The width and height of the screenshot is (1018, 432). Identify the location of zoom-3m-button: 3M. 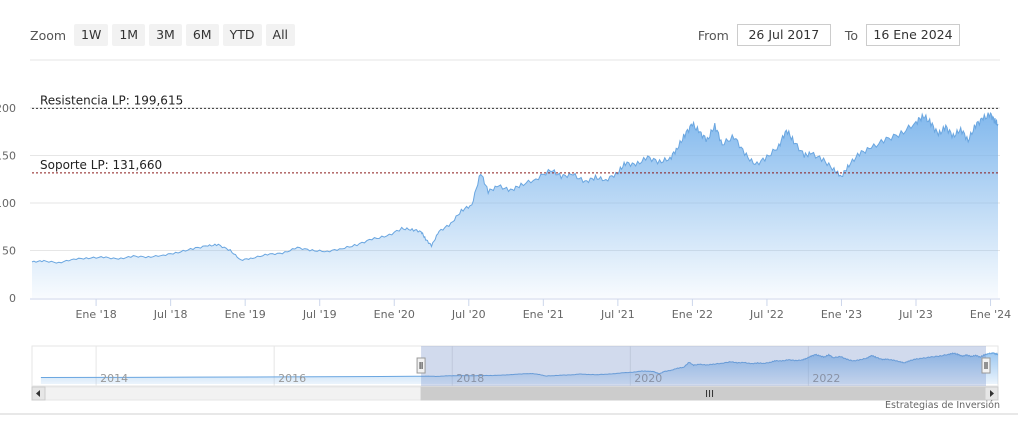
(165, 35).